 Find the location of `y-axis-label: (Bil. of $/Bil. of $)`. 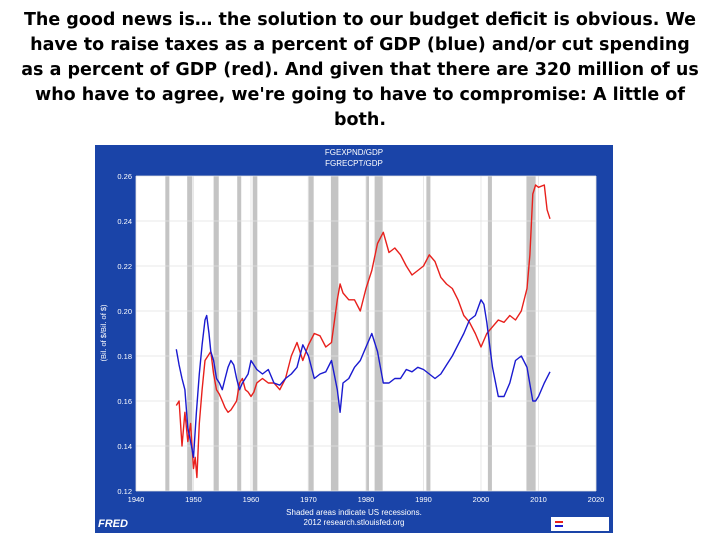

y-axis-label: (Bil. of $/Bil. of $) is located at coordinates (103, 333).